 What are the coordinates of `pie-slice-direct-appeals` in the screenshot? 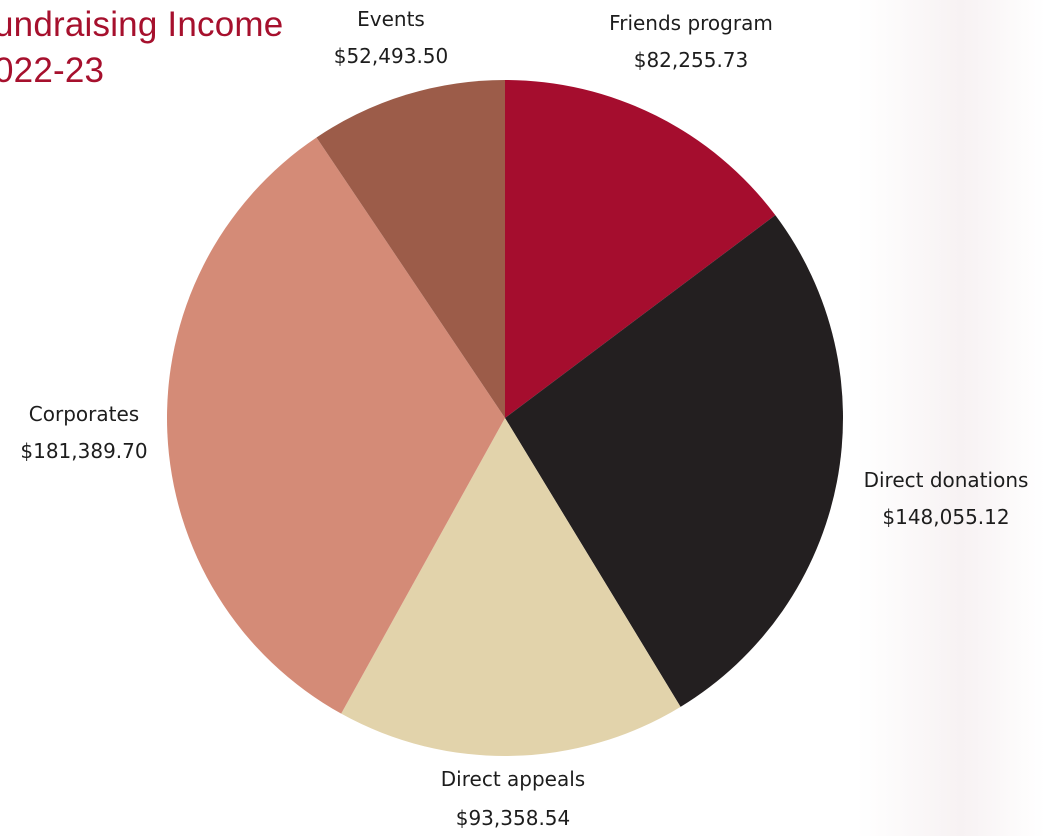 It's located at (511, 587).